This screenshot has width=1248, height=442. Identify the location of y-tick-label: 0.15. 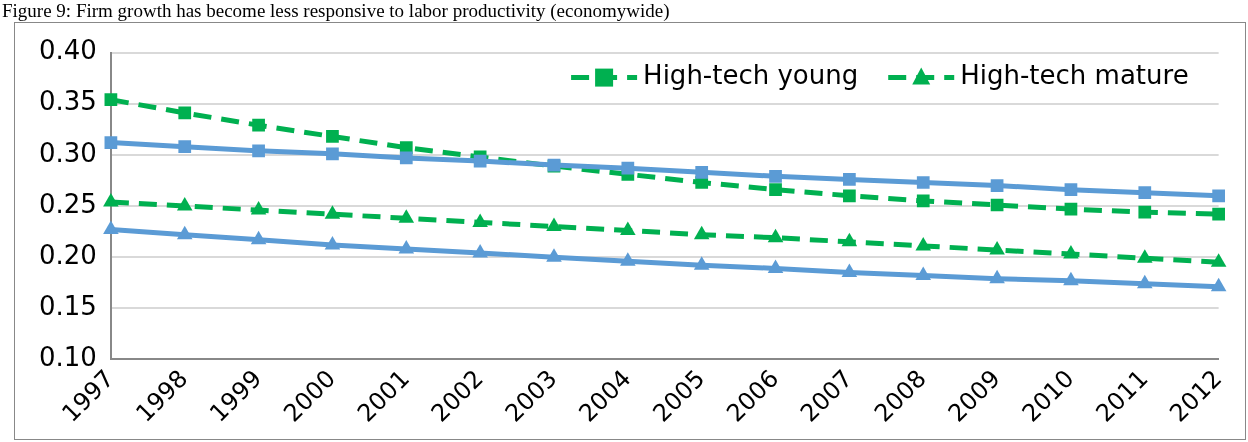
(68, 306).